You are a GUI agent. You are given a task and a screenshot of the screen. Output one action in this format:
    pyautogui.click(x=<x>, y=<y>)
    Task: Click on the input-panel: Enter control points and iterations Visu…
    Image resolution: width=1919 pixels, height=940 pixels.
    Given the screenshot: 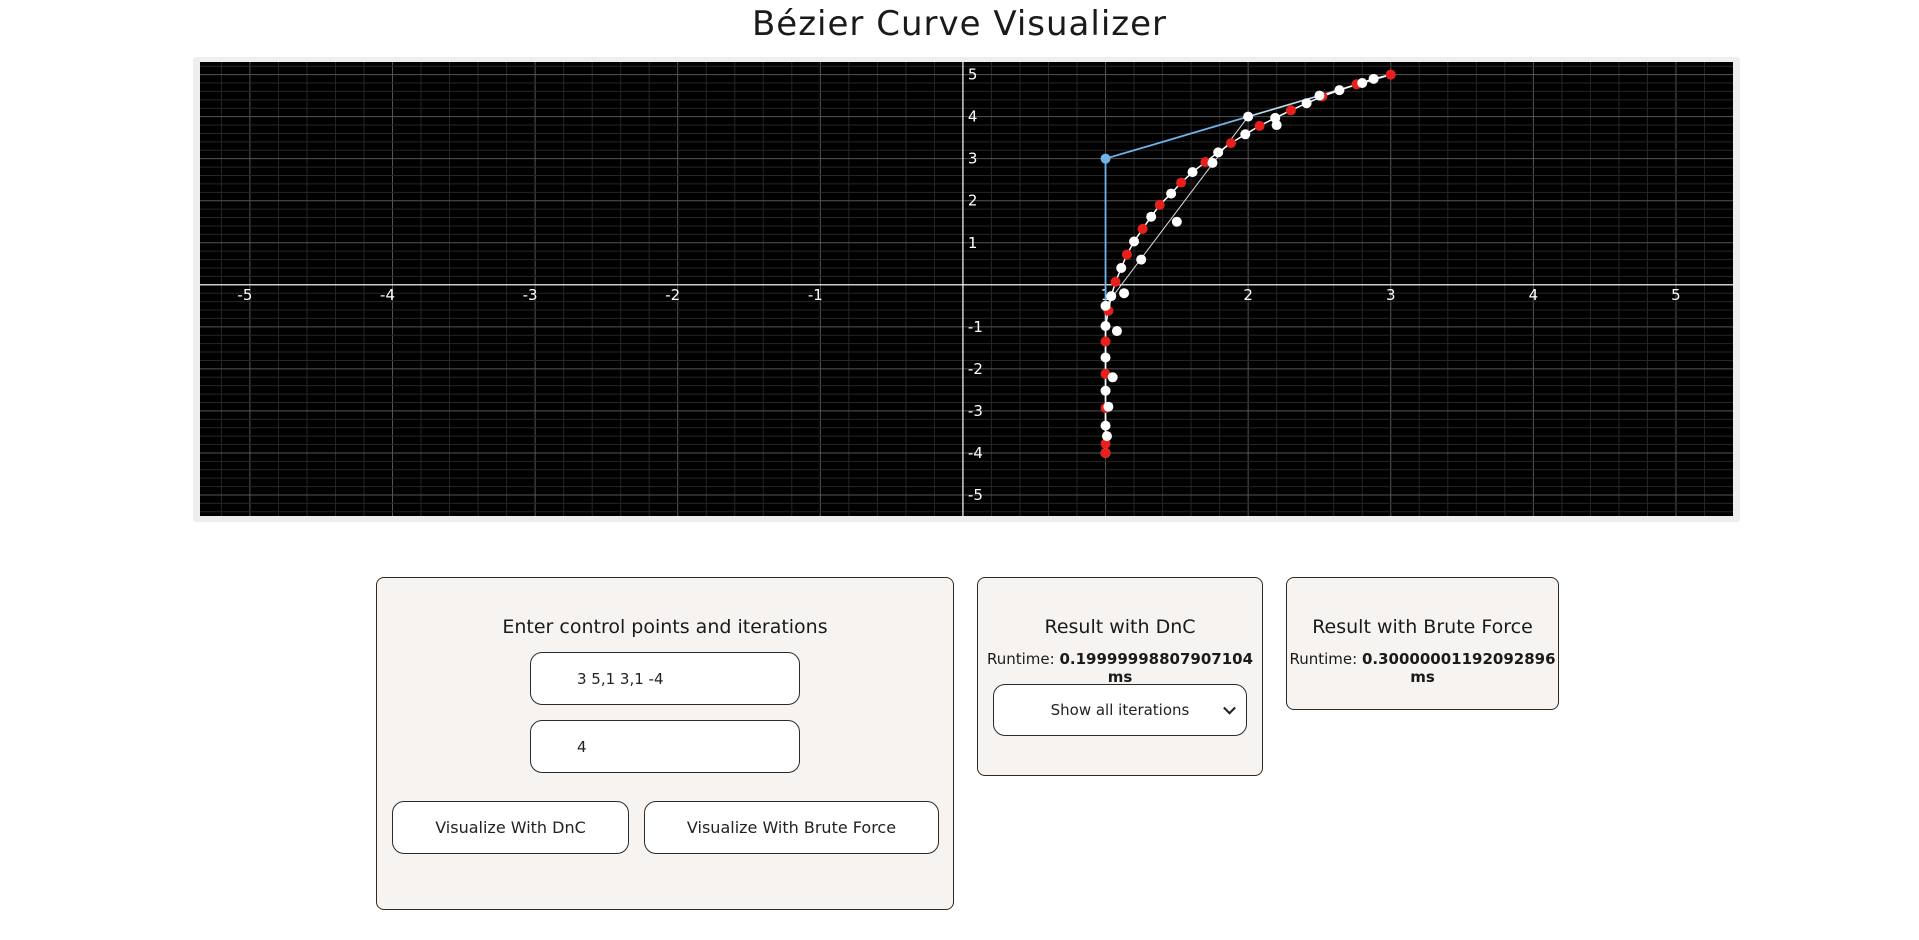 What is the action you would take?
    pyautogui.click(x=665, y=743)
    